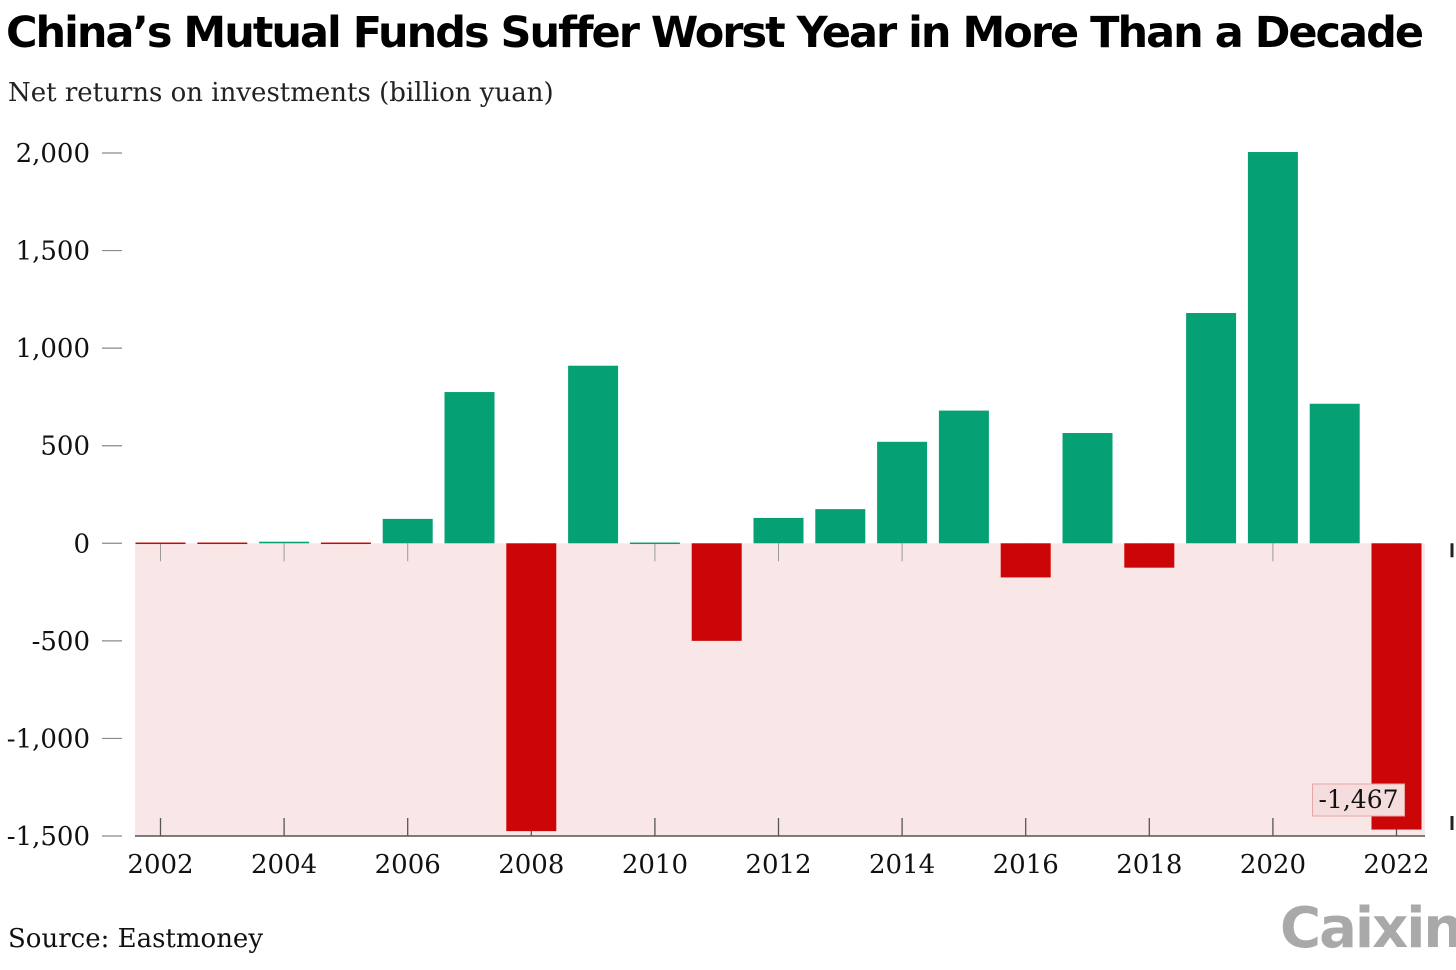 The height and width of the screenshot is (970, 1456). I want to click on bar-2015, so click(963, 477).